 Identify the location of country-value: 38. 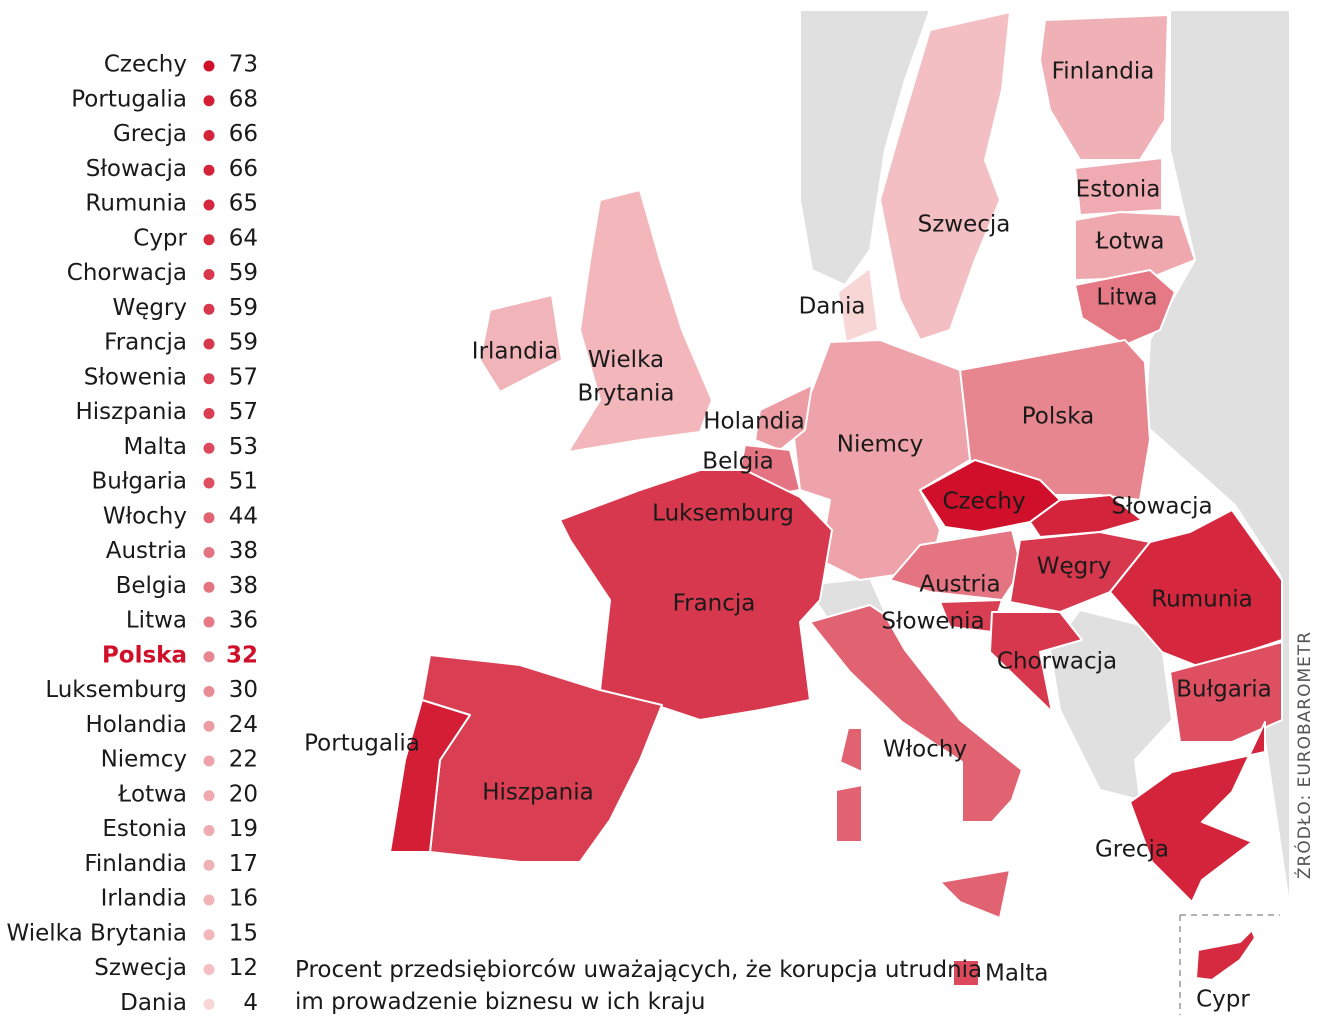
(243, 551).